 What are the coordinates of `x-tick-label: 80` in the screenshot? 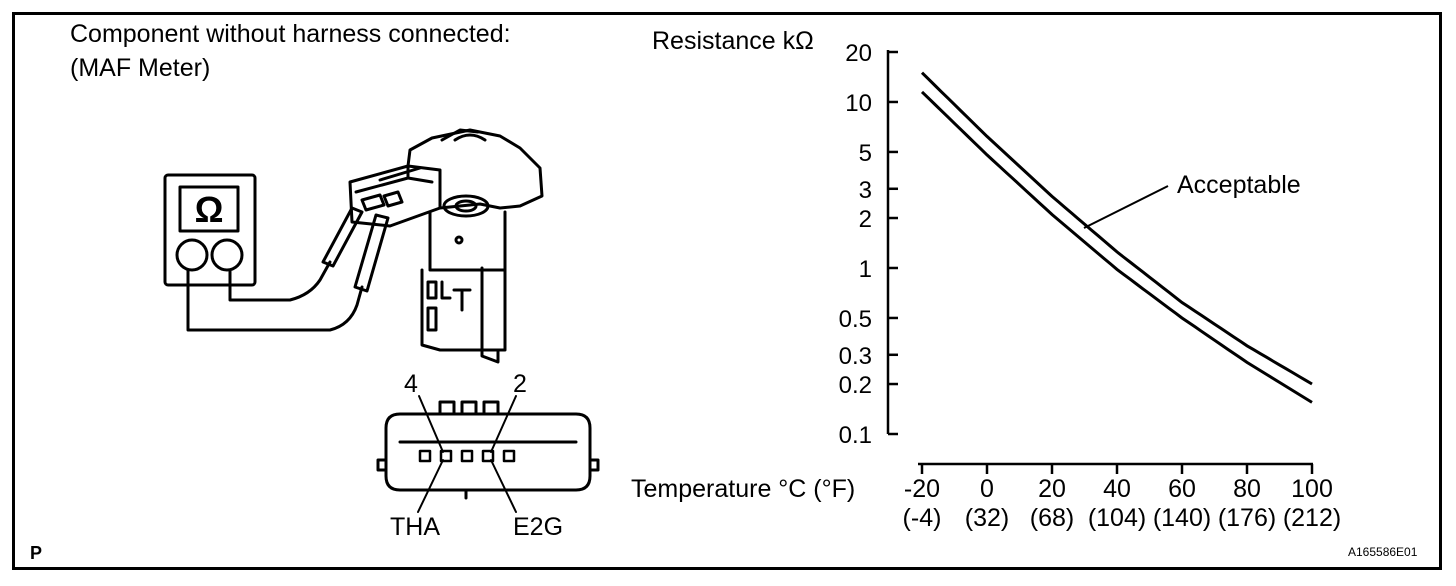 It's located at (1247, 489).